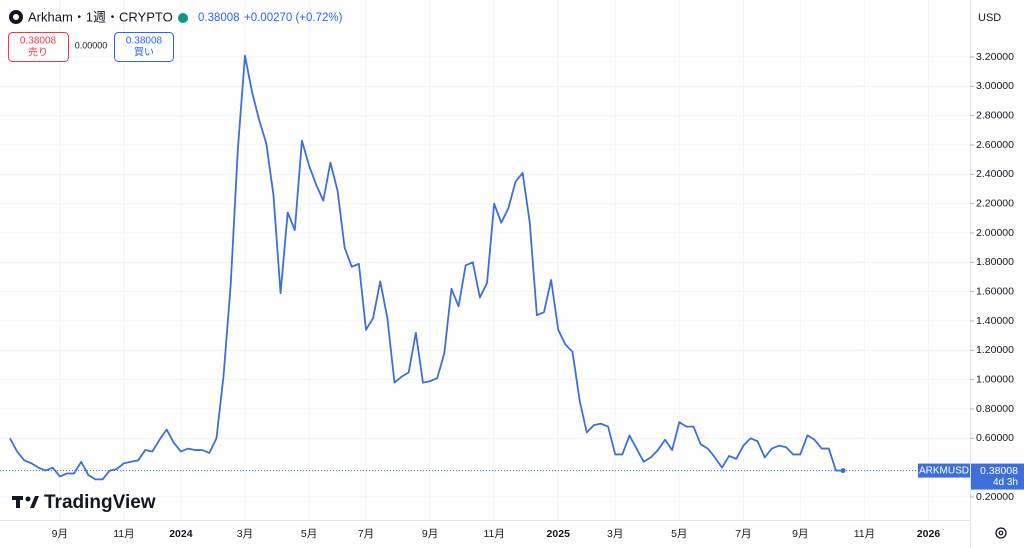 The width and height of the screenshot is (1024, 548). Describe the element at coordinates (559, 534) in the screenshot. I see `x-tick-label: 2025` at that location.